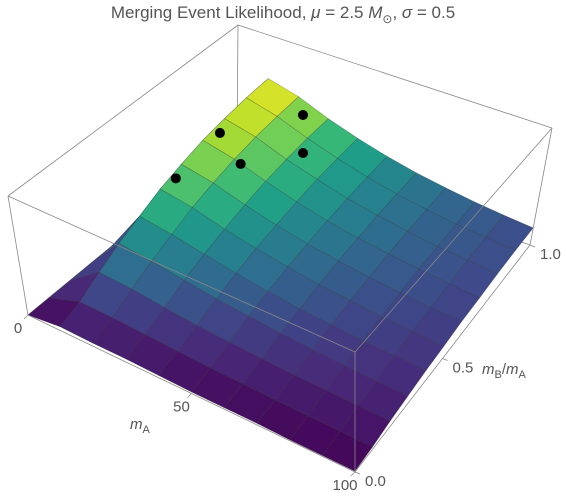  Describe the element at coordinates (387, 19) in the screenshot. I see `title-part: ⊙` at that location.